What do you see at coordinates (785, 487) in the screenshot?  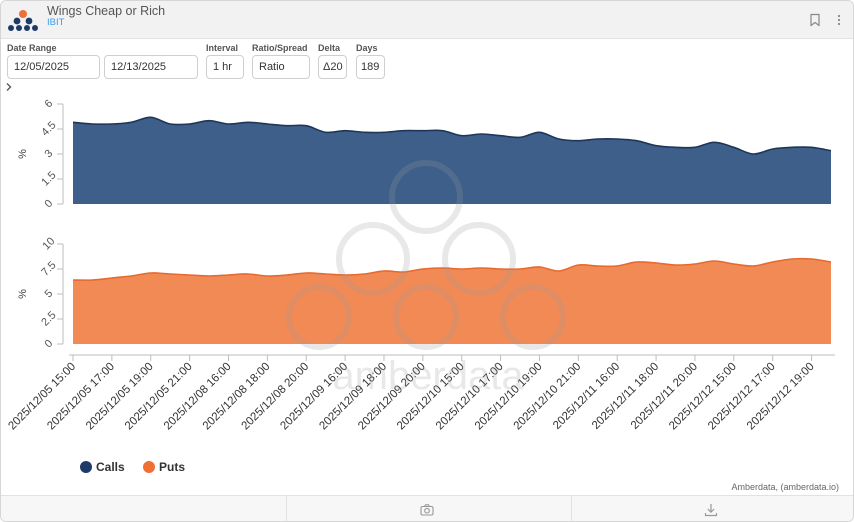 I see `chart-credit: Amberdata, (amberdata.io)` at bounding box center [785, 487].